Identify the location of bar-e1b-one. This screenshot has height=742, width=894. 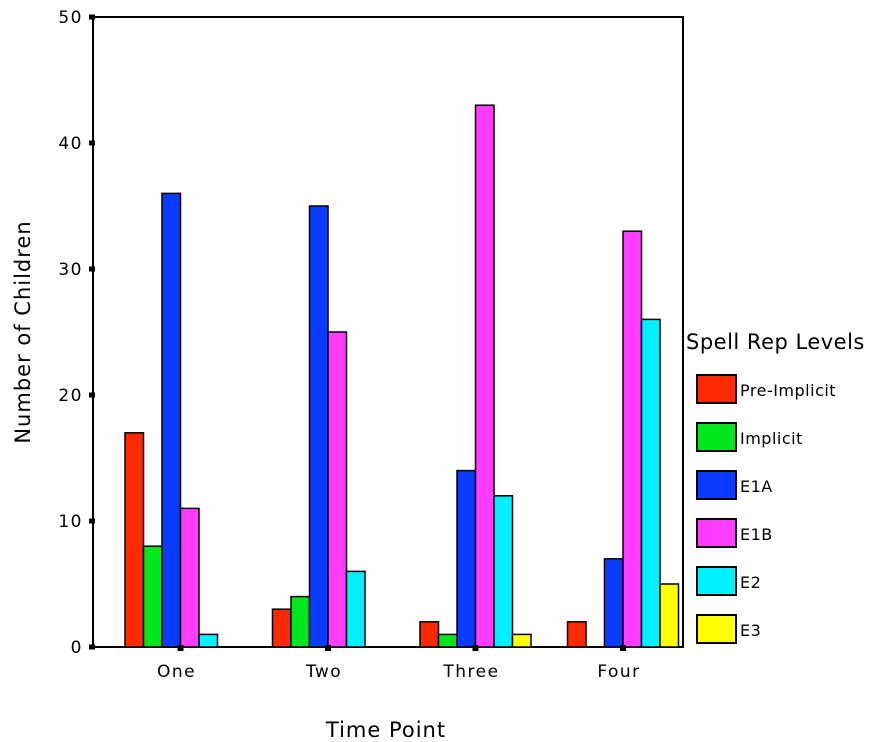
(189, 577).